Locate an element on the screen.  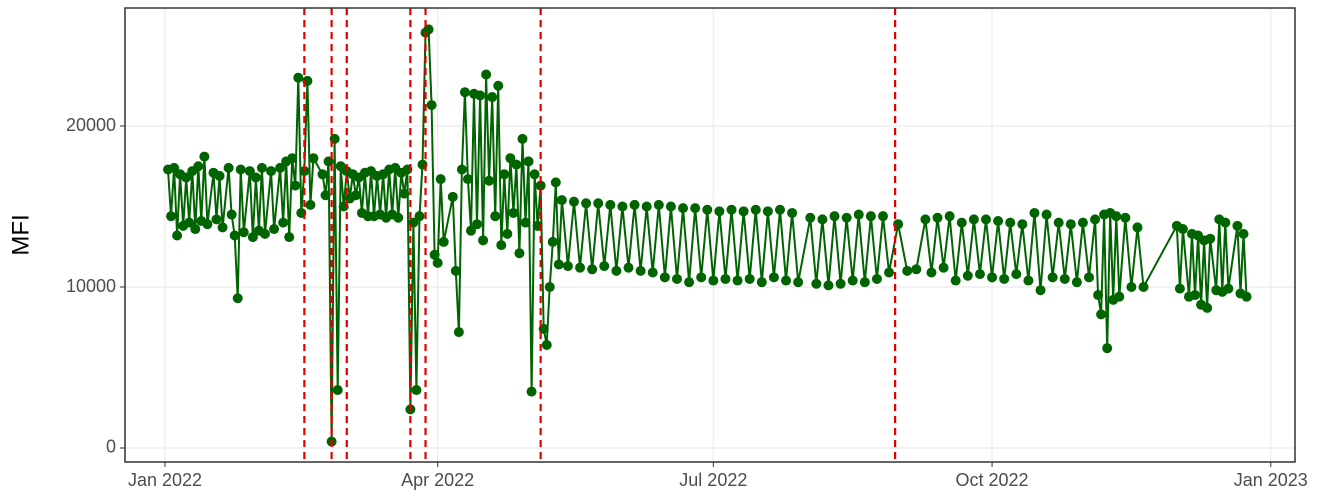
x-tick-label: Oct 2022 is located at coordinates (992, 480).